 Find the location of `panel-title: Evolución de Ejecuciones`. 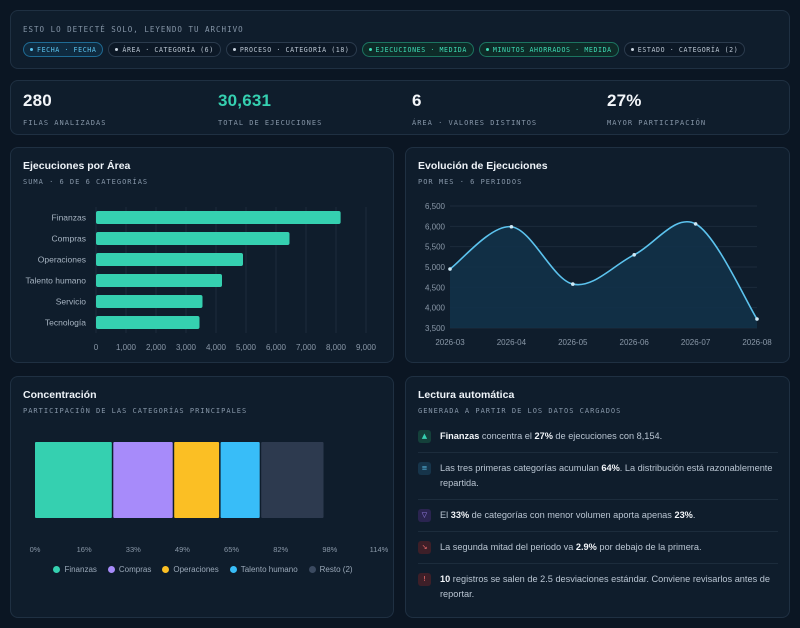

panel-title: Evolución de Ejecuciones is located at coordinates (483, 166).